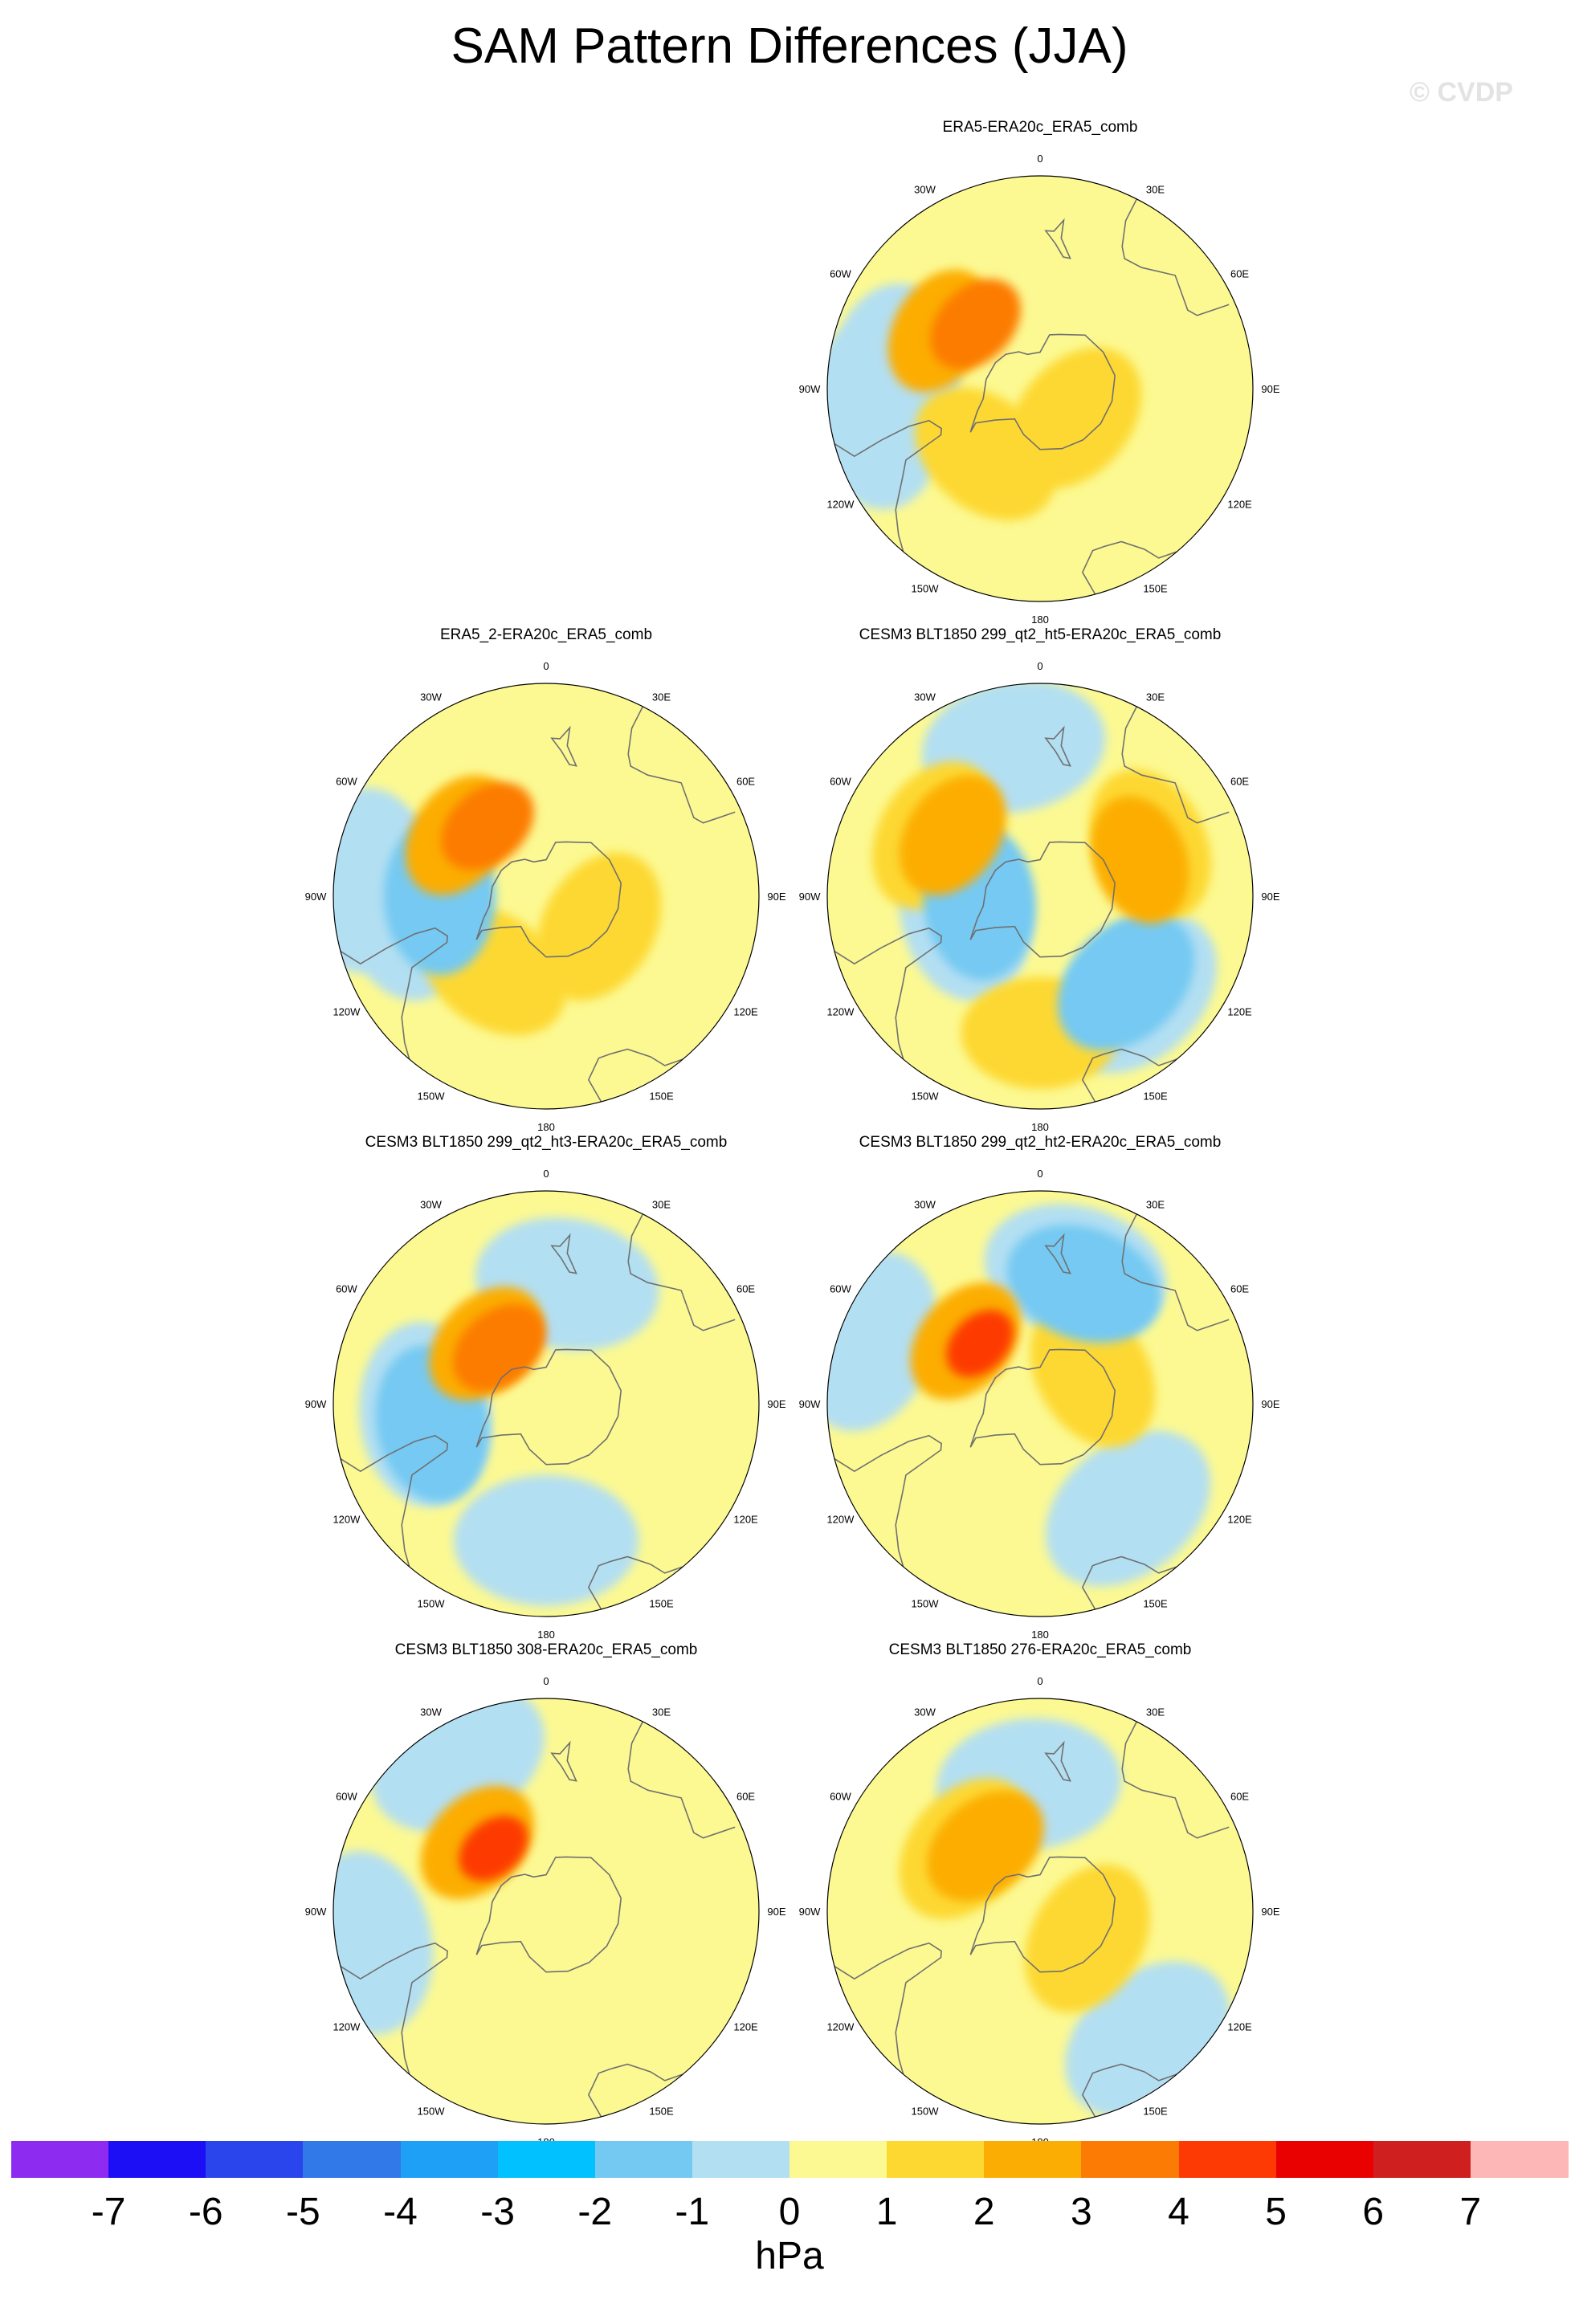 The width and height of the screenshot is (1579, 2324). I want to click on colorbar-tick-label: 6, so click(1373, 2212).